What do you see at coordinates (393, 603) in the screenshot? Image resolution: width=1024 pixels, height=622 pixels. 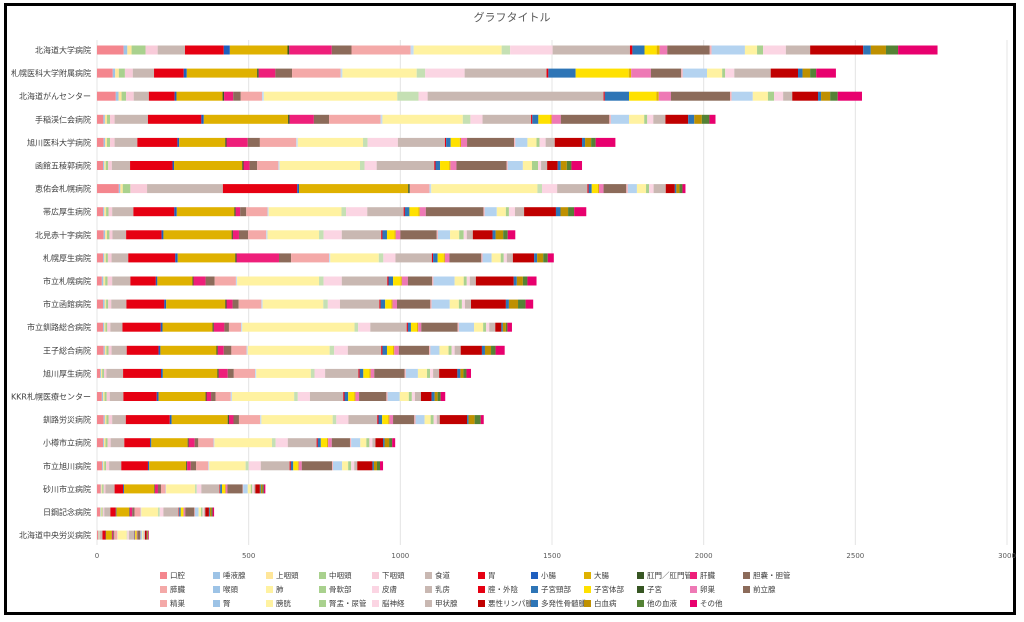 I see `legend-label: 脳神経` at bounding box center [393, 603].